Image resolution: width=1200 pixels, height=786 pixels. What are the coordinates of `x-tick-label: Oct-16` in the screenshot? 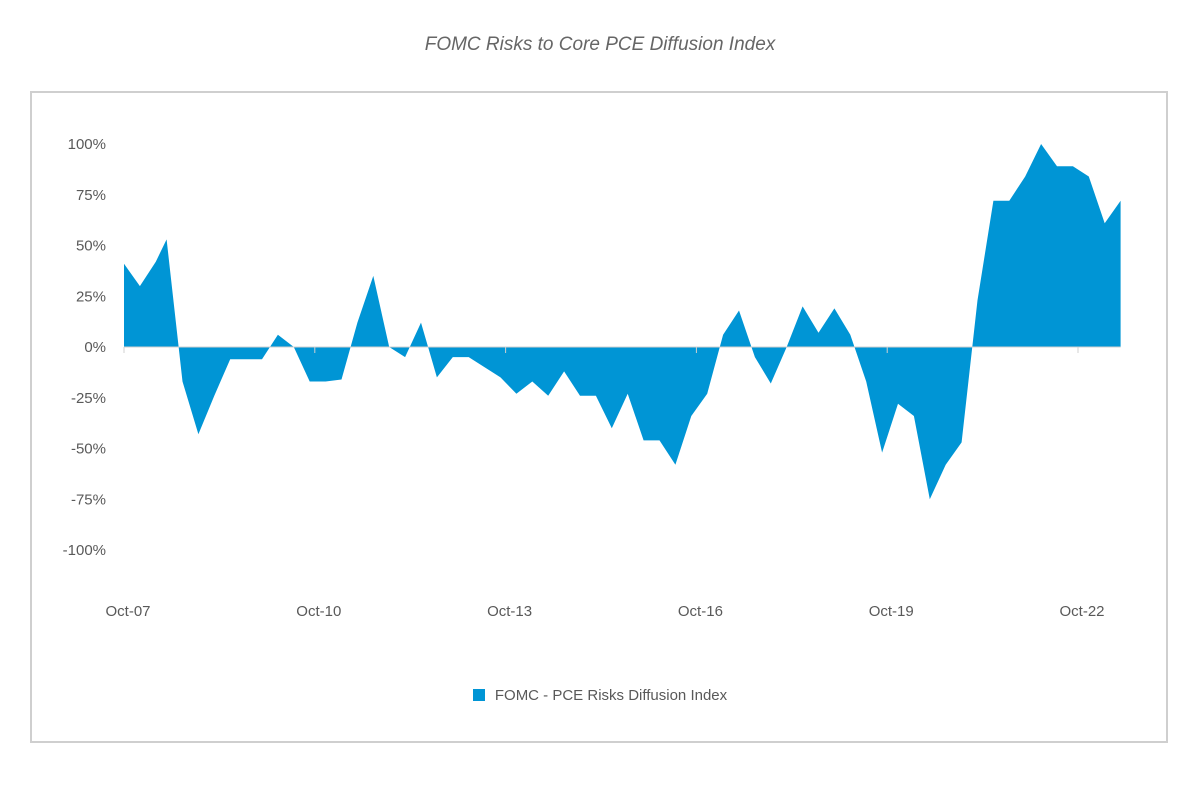 It's located at (700, 611).